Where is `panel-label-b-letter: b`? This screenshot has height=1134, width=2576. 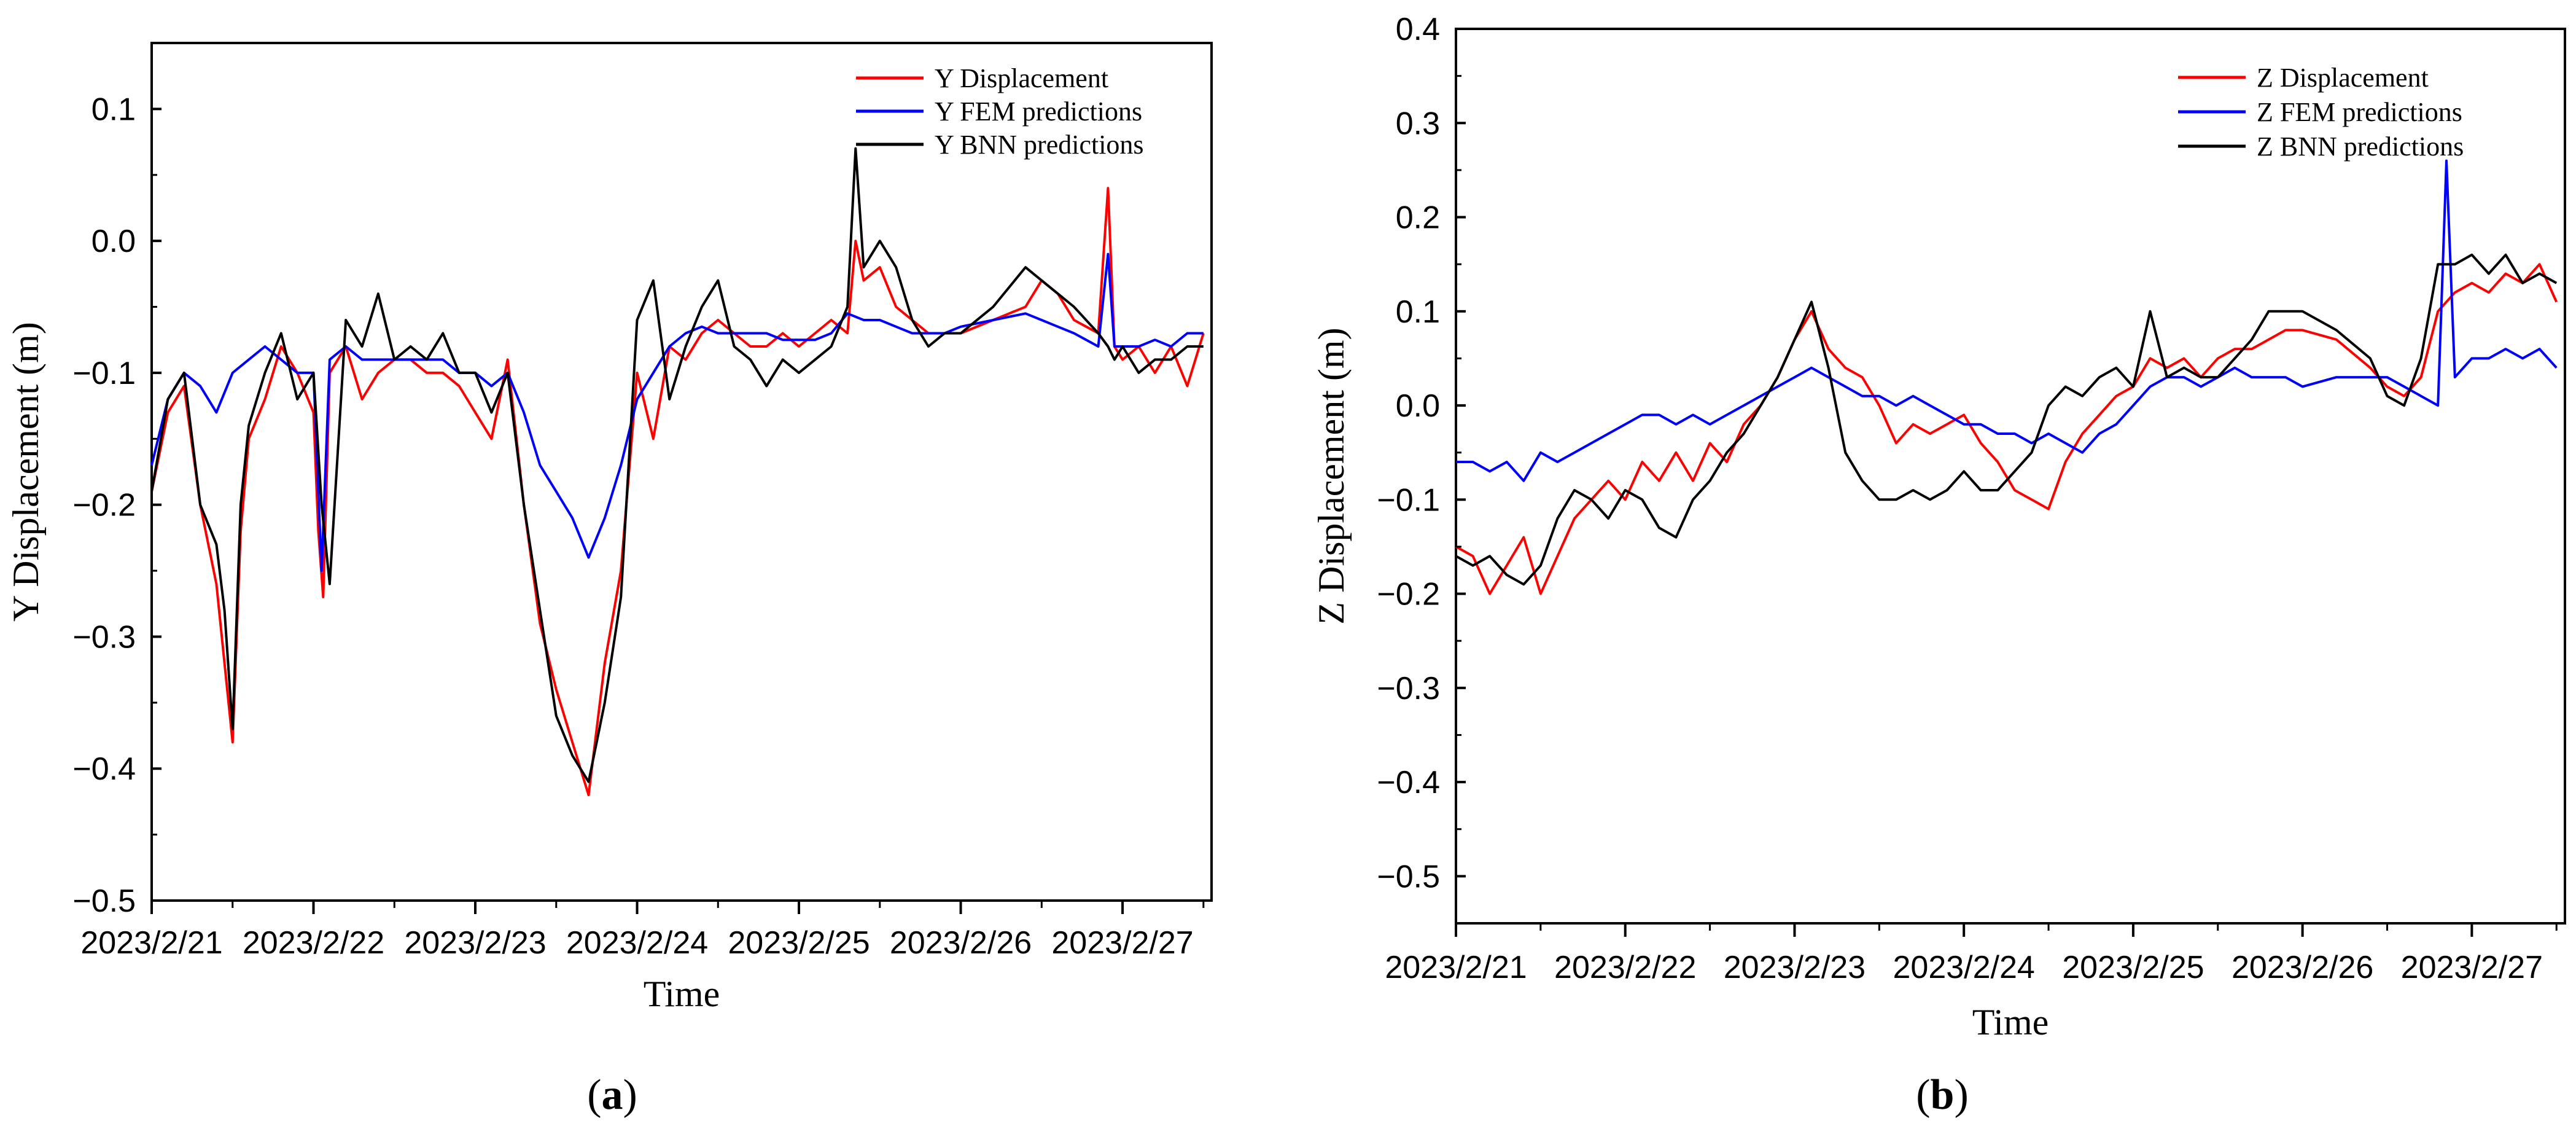
panel-label-b-letter: b is located at coordinates (1943, 1095).